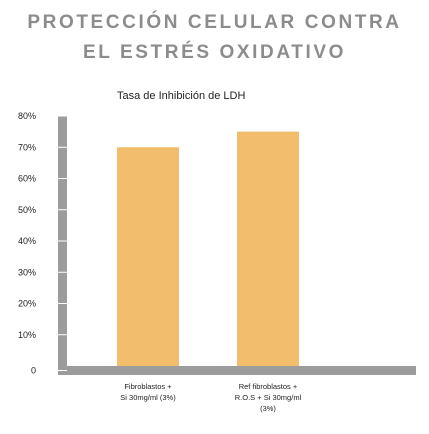  I want to click on x-category-label-line: (3%), so click(268, 408).